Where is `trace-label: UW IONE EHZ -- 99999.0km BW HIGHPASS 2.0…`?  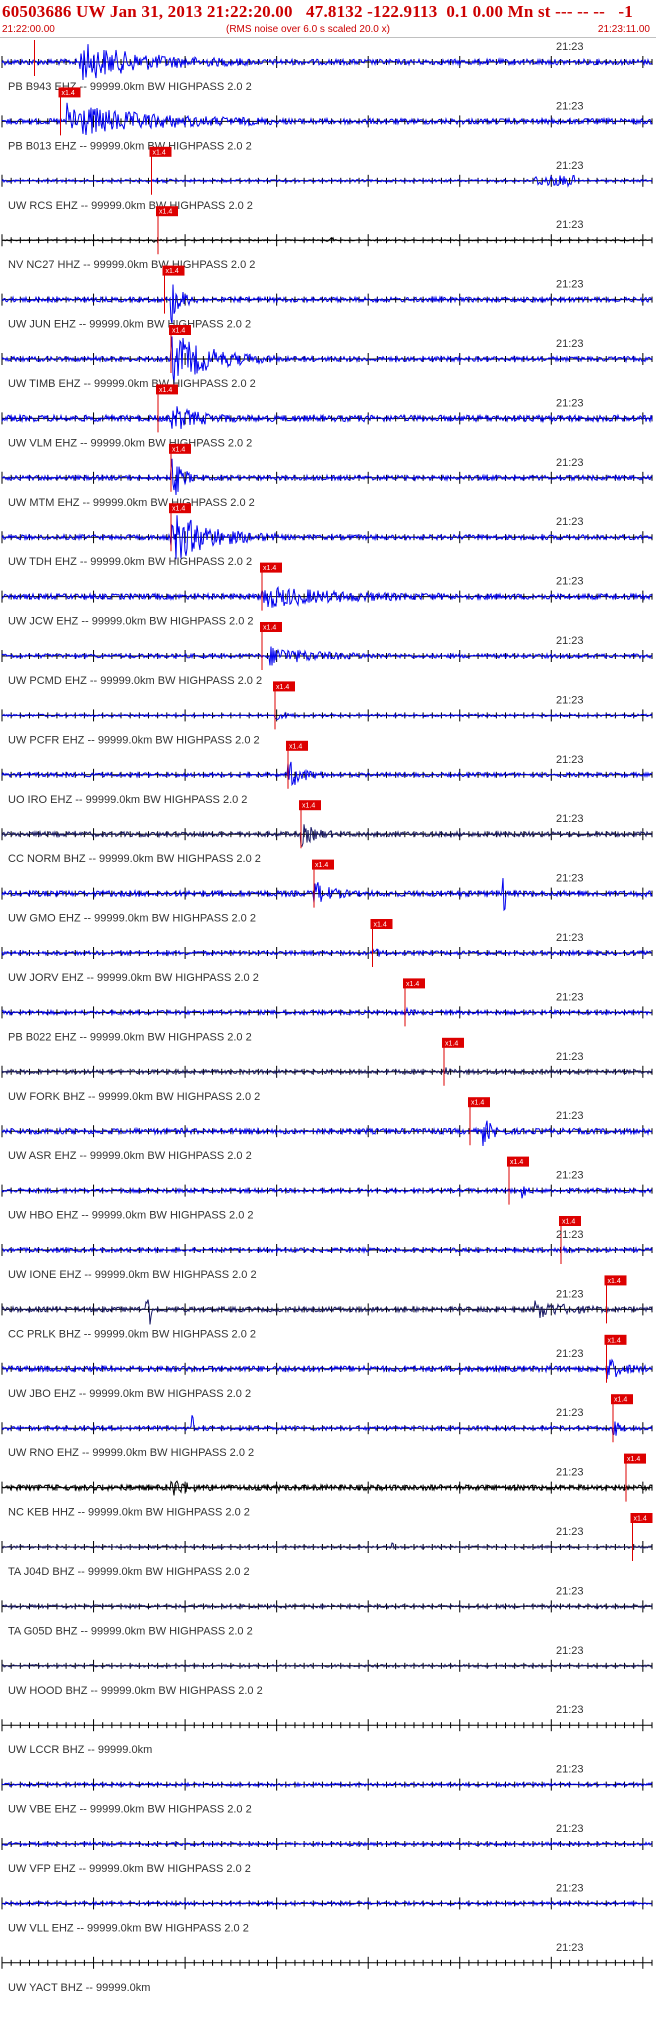
trace-label: UW IONE EHZ -- 99999.0km BW HIGHPASS 2.0… is located at coordinates (132, 1275).